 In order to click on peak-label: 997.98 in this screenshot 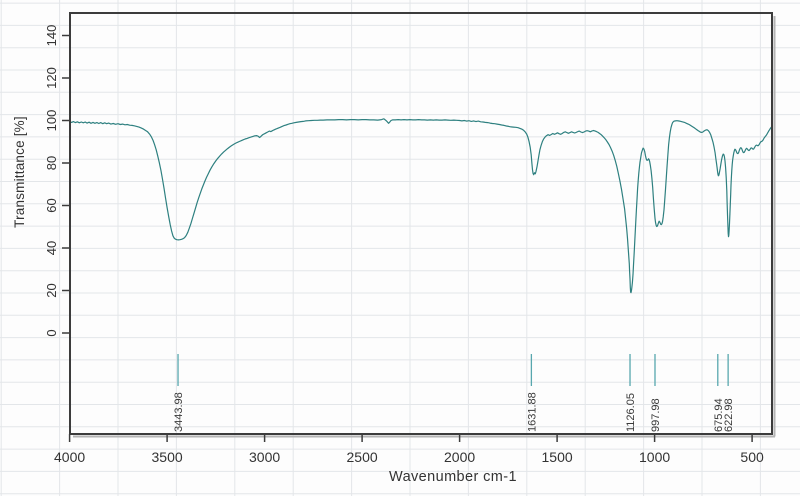, I will do `click(656, 415)`.